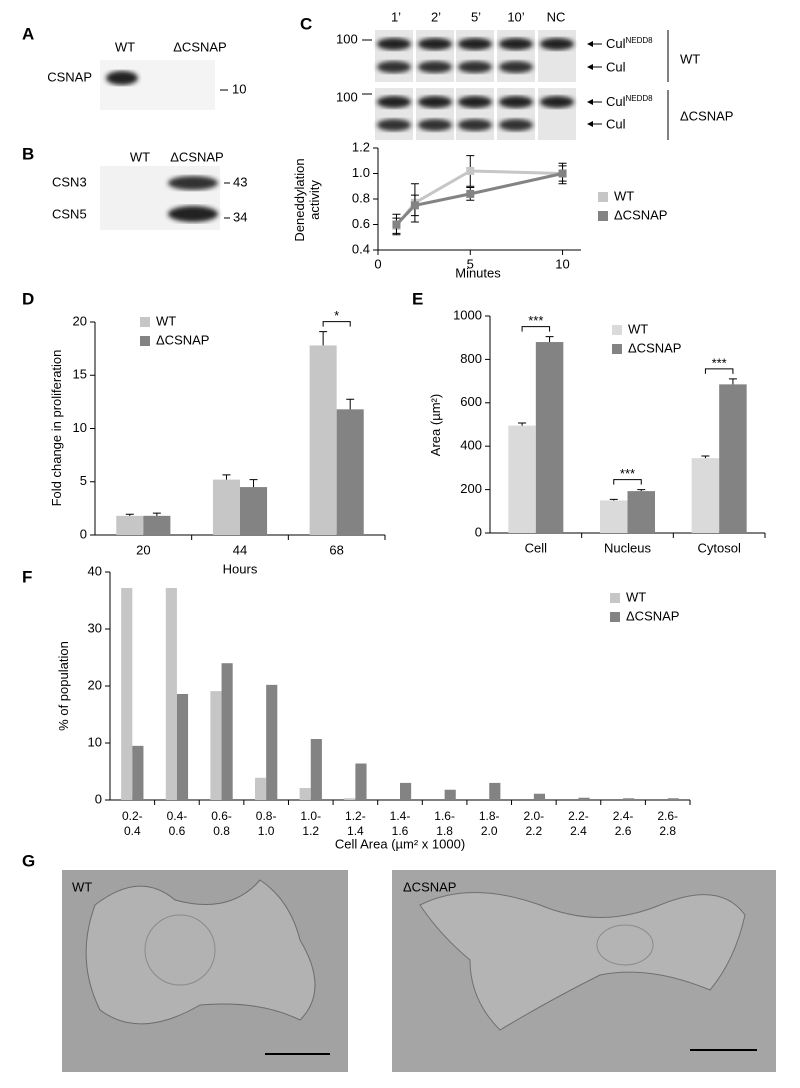  What do you see at coordinates (95, 627) in the screenshot?
I see `y-tick-label: 30` at bounding box center [95, 627].